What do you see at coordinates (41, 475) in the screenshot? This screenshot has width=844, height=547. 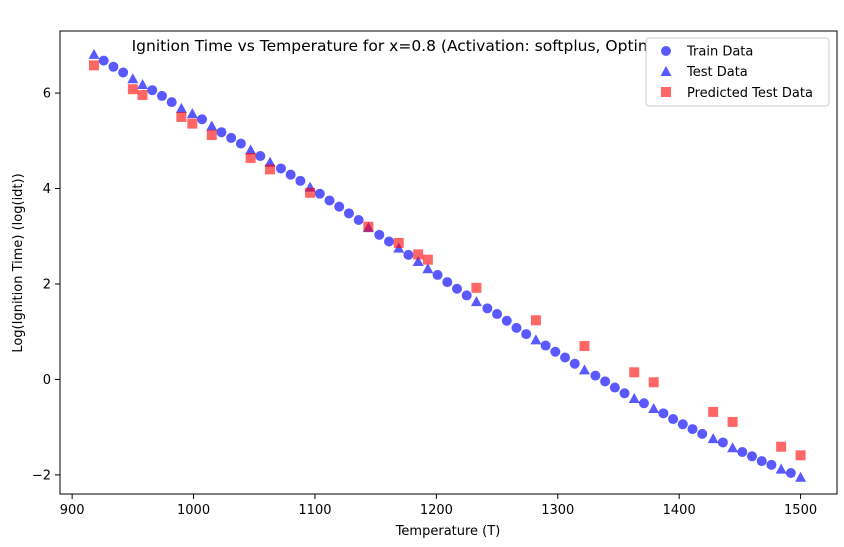 I see `y-tick-label: −2` at bounding box center [41, 475].